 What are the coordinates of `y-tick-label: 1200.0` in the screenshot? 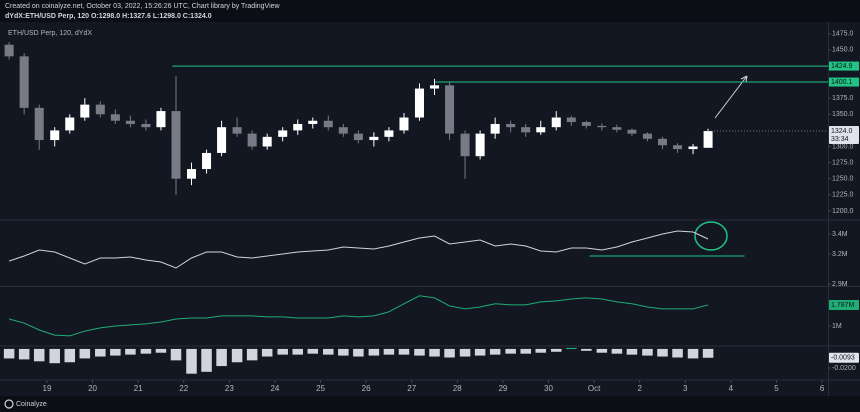 It's located at (843, 211).